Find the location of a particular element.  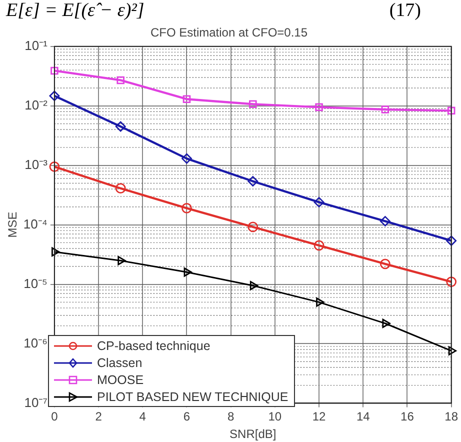

y-tick-label: 10⁻⁷ is located at coordinates (36, 402).